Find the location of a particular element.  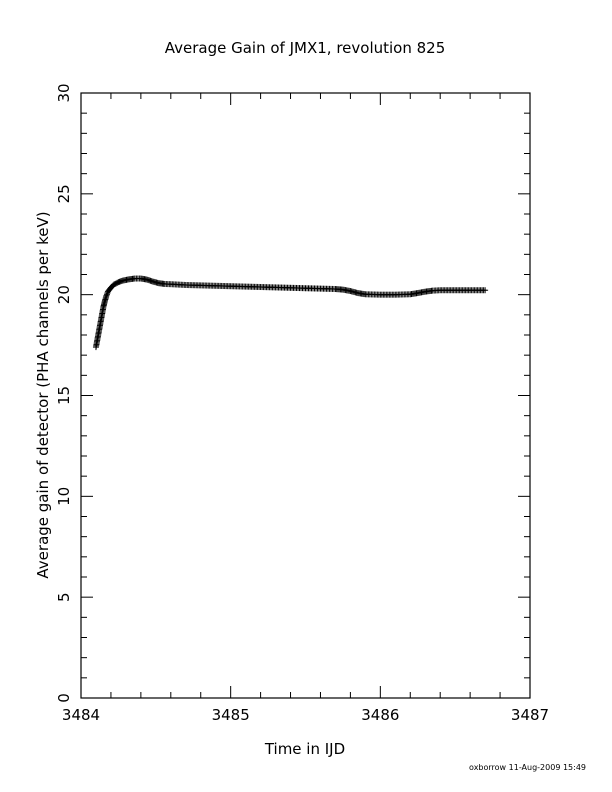

y-tick-label: 5 is located at coordinates (64, 597).